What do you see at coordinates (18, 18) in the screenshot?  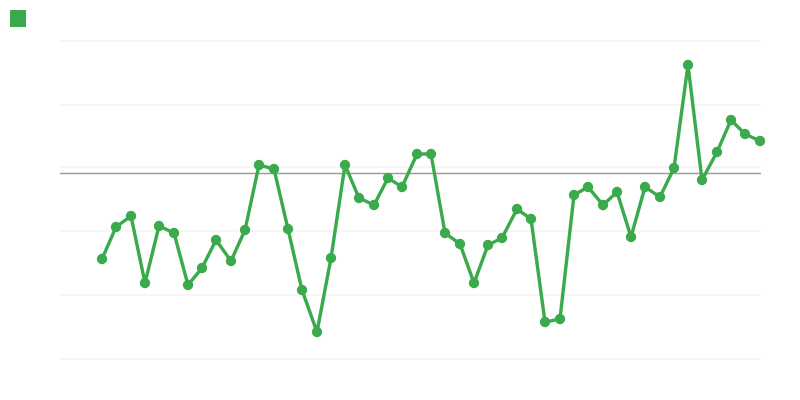 I see `legend-swatch` at bounding box center [18, 18].